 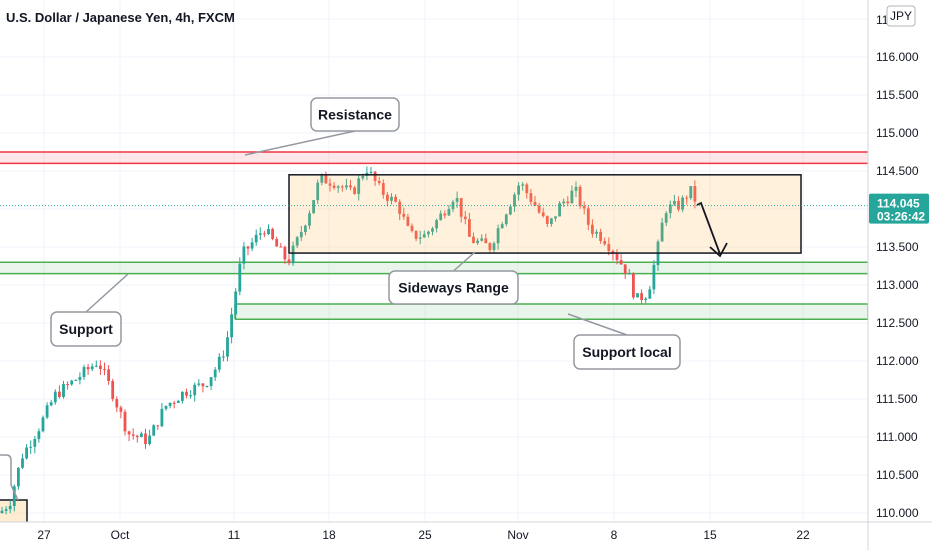 I want to click on callout-support-local-box, so click(x=627, y=352).